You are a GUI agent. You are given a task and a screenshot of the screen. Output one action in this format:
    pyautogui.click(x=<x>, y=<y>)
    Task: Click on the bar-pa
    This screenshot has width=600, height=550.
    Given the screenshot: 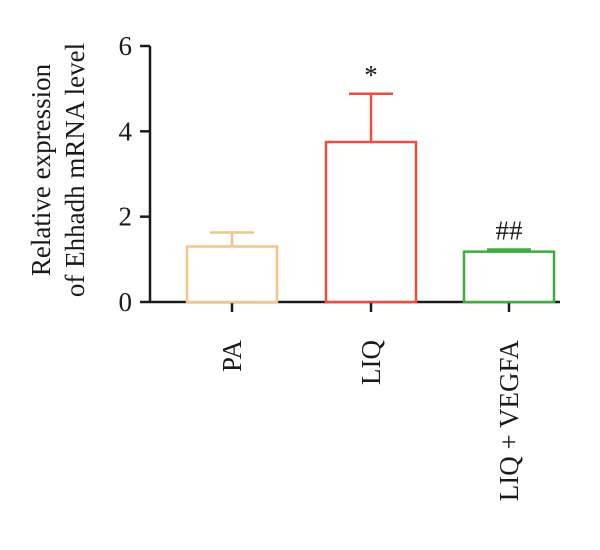 What is the action you would take?
    pyautogui.click(x=232, y=274)
    